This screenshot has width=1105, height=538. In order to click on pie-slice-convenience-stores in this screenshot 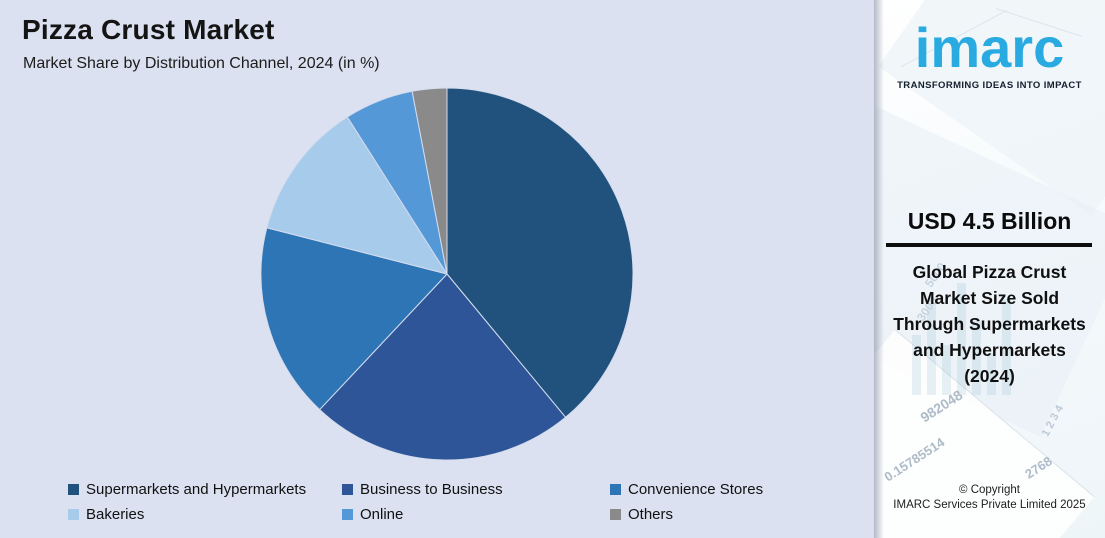, I will do `click(354, 319)`.